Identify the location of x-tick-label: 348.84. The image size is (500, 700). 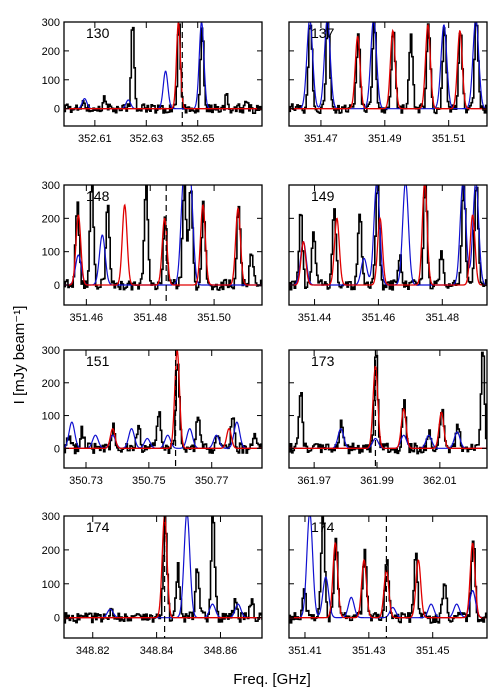
(157, 651).